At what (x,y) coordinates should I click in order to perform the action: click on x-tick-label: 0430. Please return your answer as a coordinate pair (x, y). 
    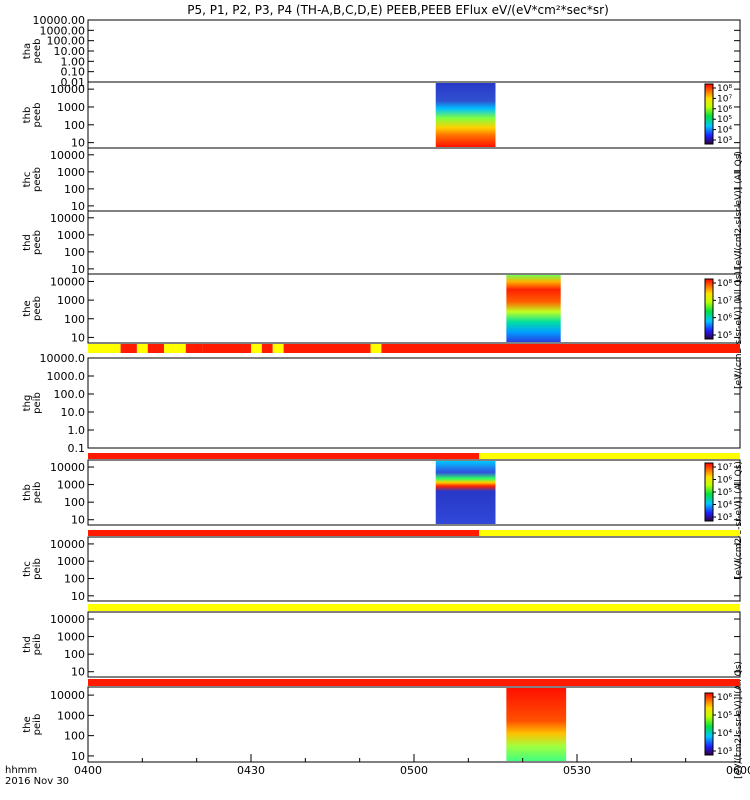
    Looking at the image, I should click on (251, 770).